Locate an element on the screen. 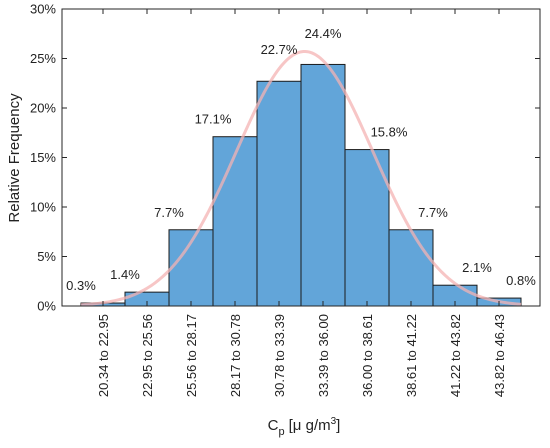  data-label-4: 17.1% is located at coordinates (213, 119).